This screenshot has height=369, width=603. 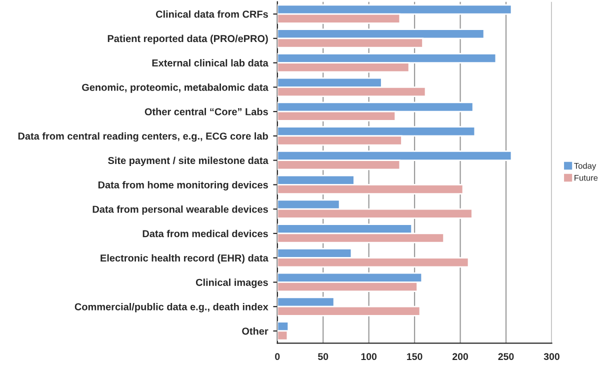 I want to click on x-tick-label: 50, so click(x=323, y=356).